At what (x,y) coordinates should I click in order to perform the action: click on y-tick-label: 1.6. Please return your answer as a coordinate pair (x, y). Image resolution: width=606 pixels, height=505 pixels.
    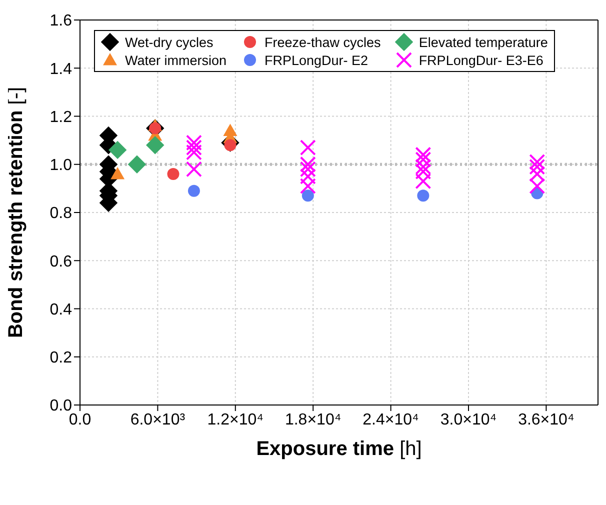
    Looking at the image, I should click on (61, 21).